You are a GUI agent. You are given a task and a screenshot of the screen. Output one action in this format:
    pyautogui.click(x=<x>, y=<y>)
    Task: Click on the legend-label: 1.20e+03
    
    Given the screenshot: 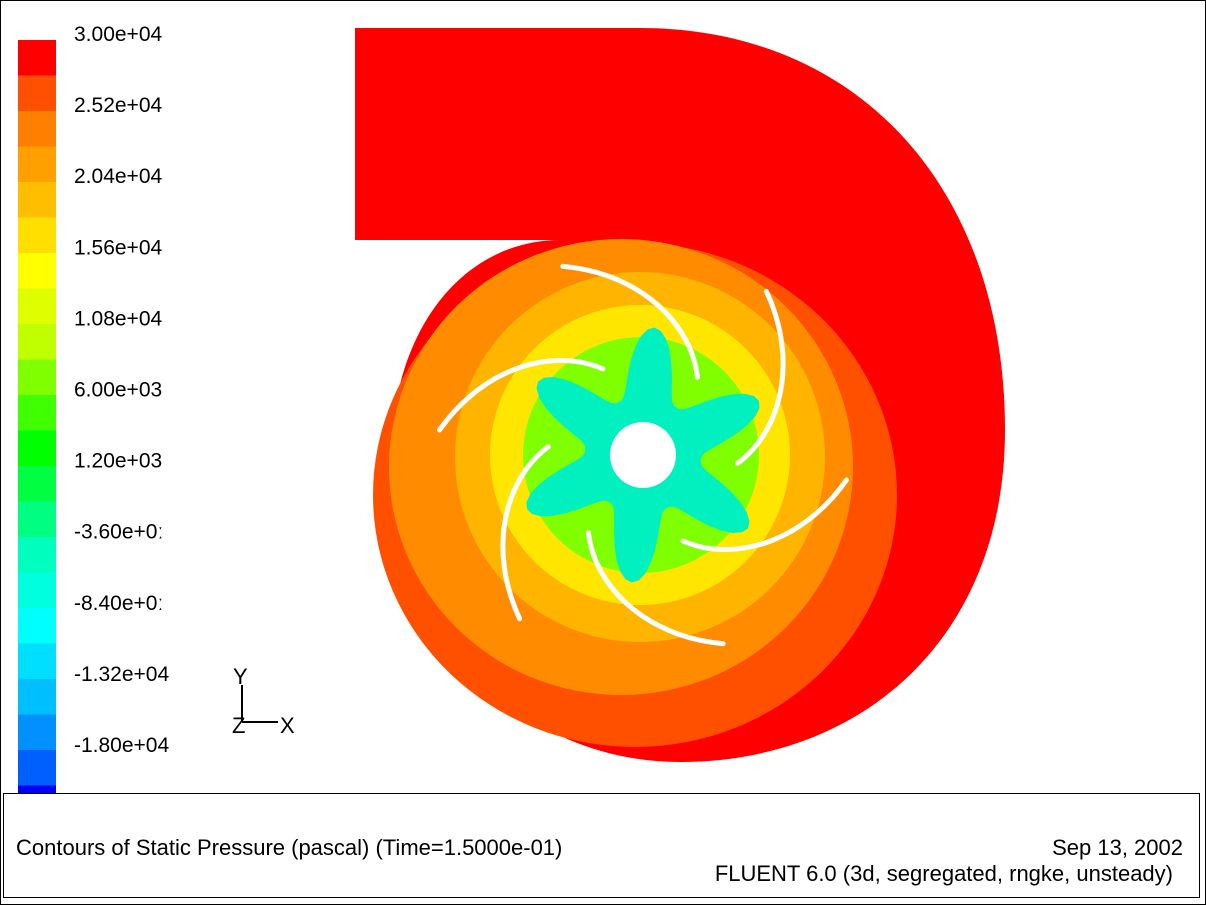 What is the action you would take?
    pyautogui.click(x=118, y=461)
    